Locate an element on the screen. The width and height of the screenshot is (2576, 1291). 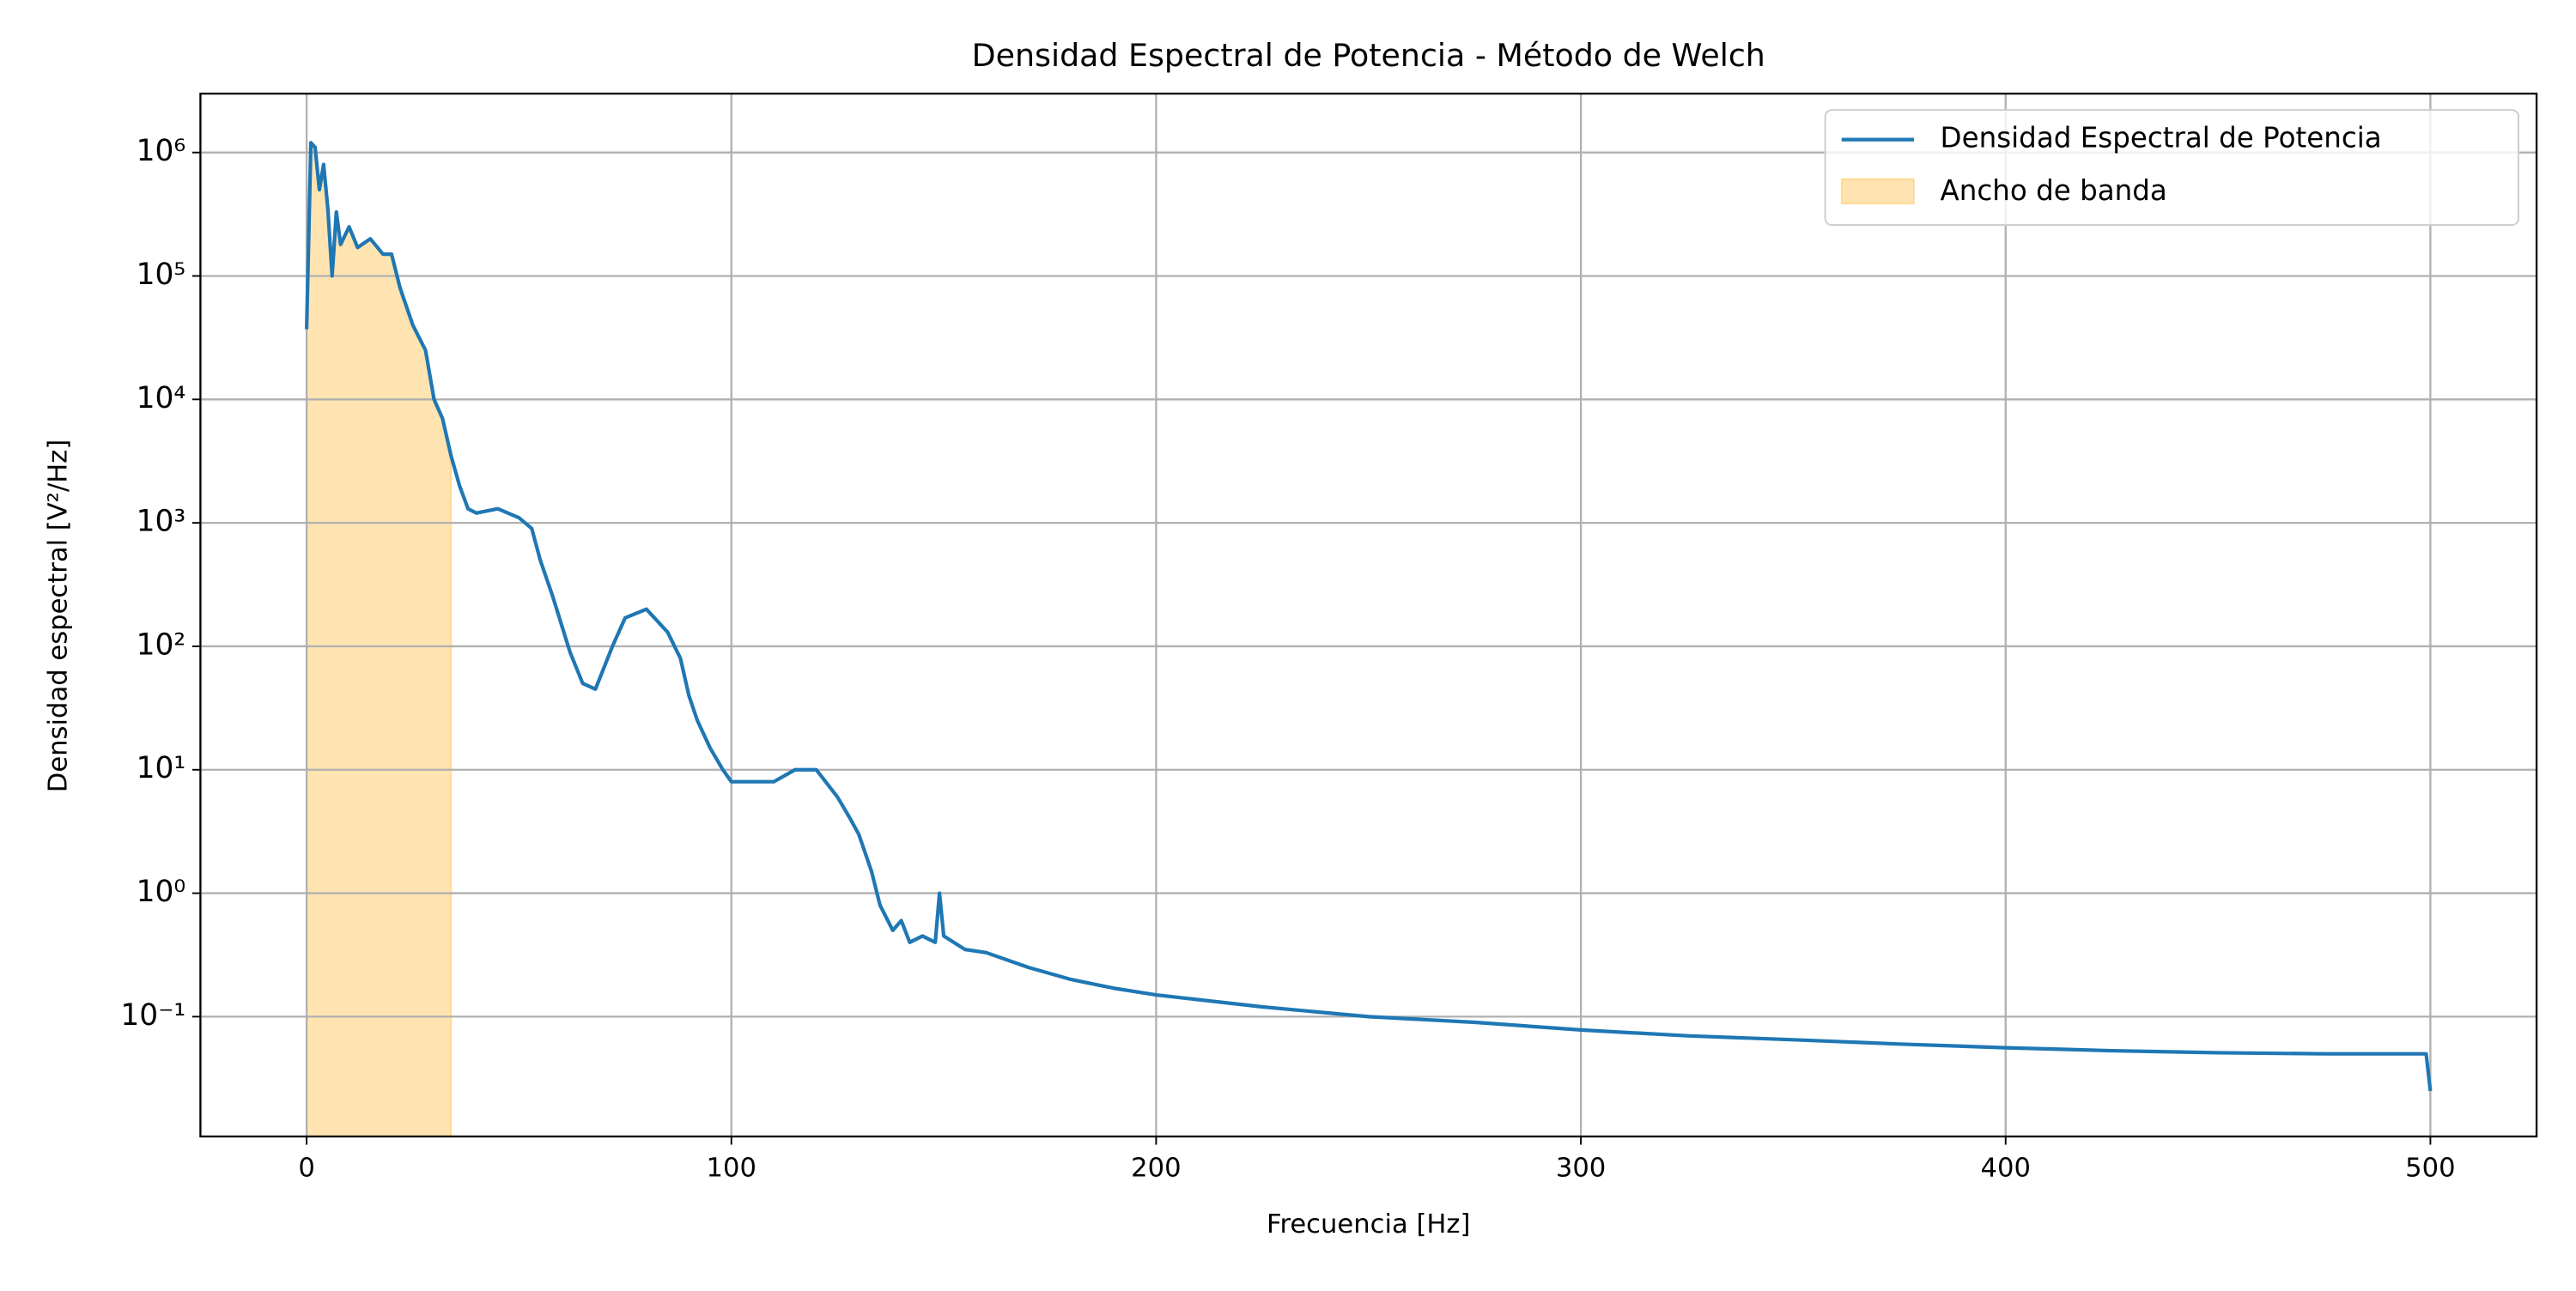
y-tick-label: 10⁴ is located at coordinates (161, 398).